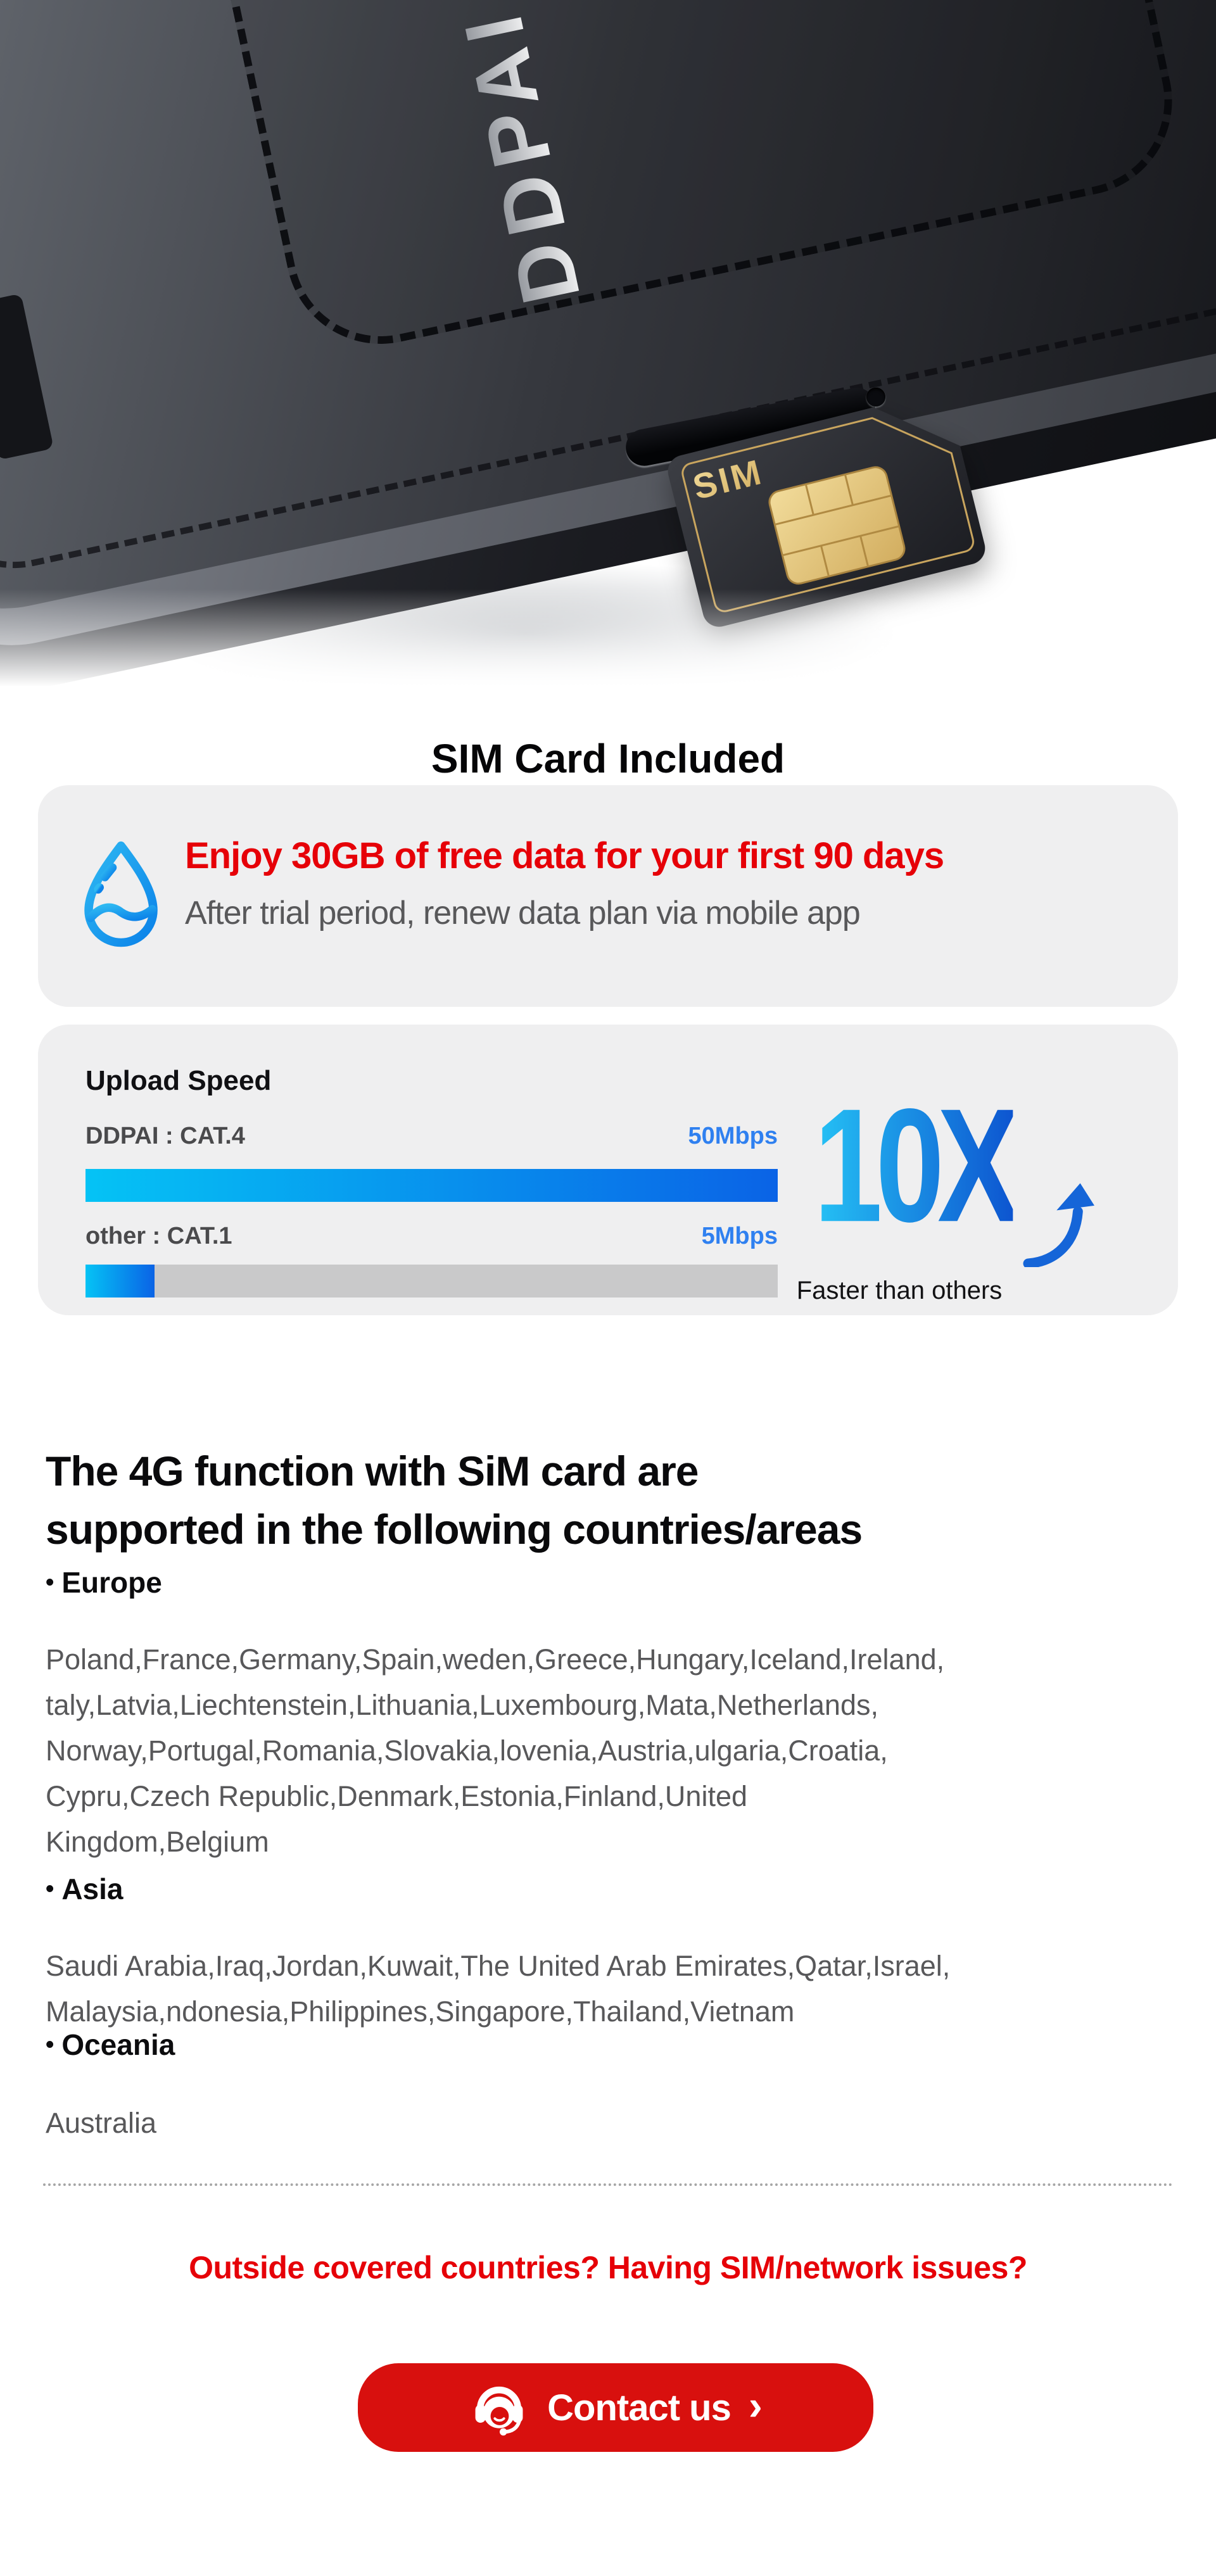  What do you see at coordinates (499, 2411) in the screenshot?
I see `headset-agent-icon` at bounding box center [499, 2411].